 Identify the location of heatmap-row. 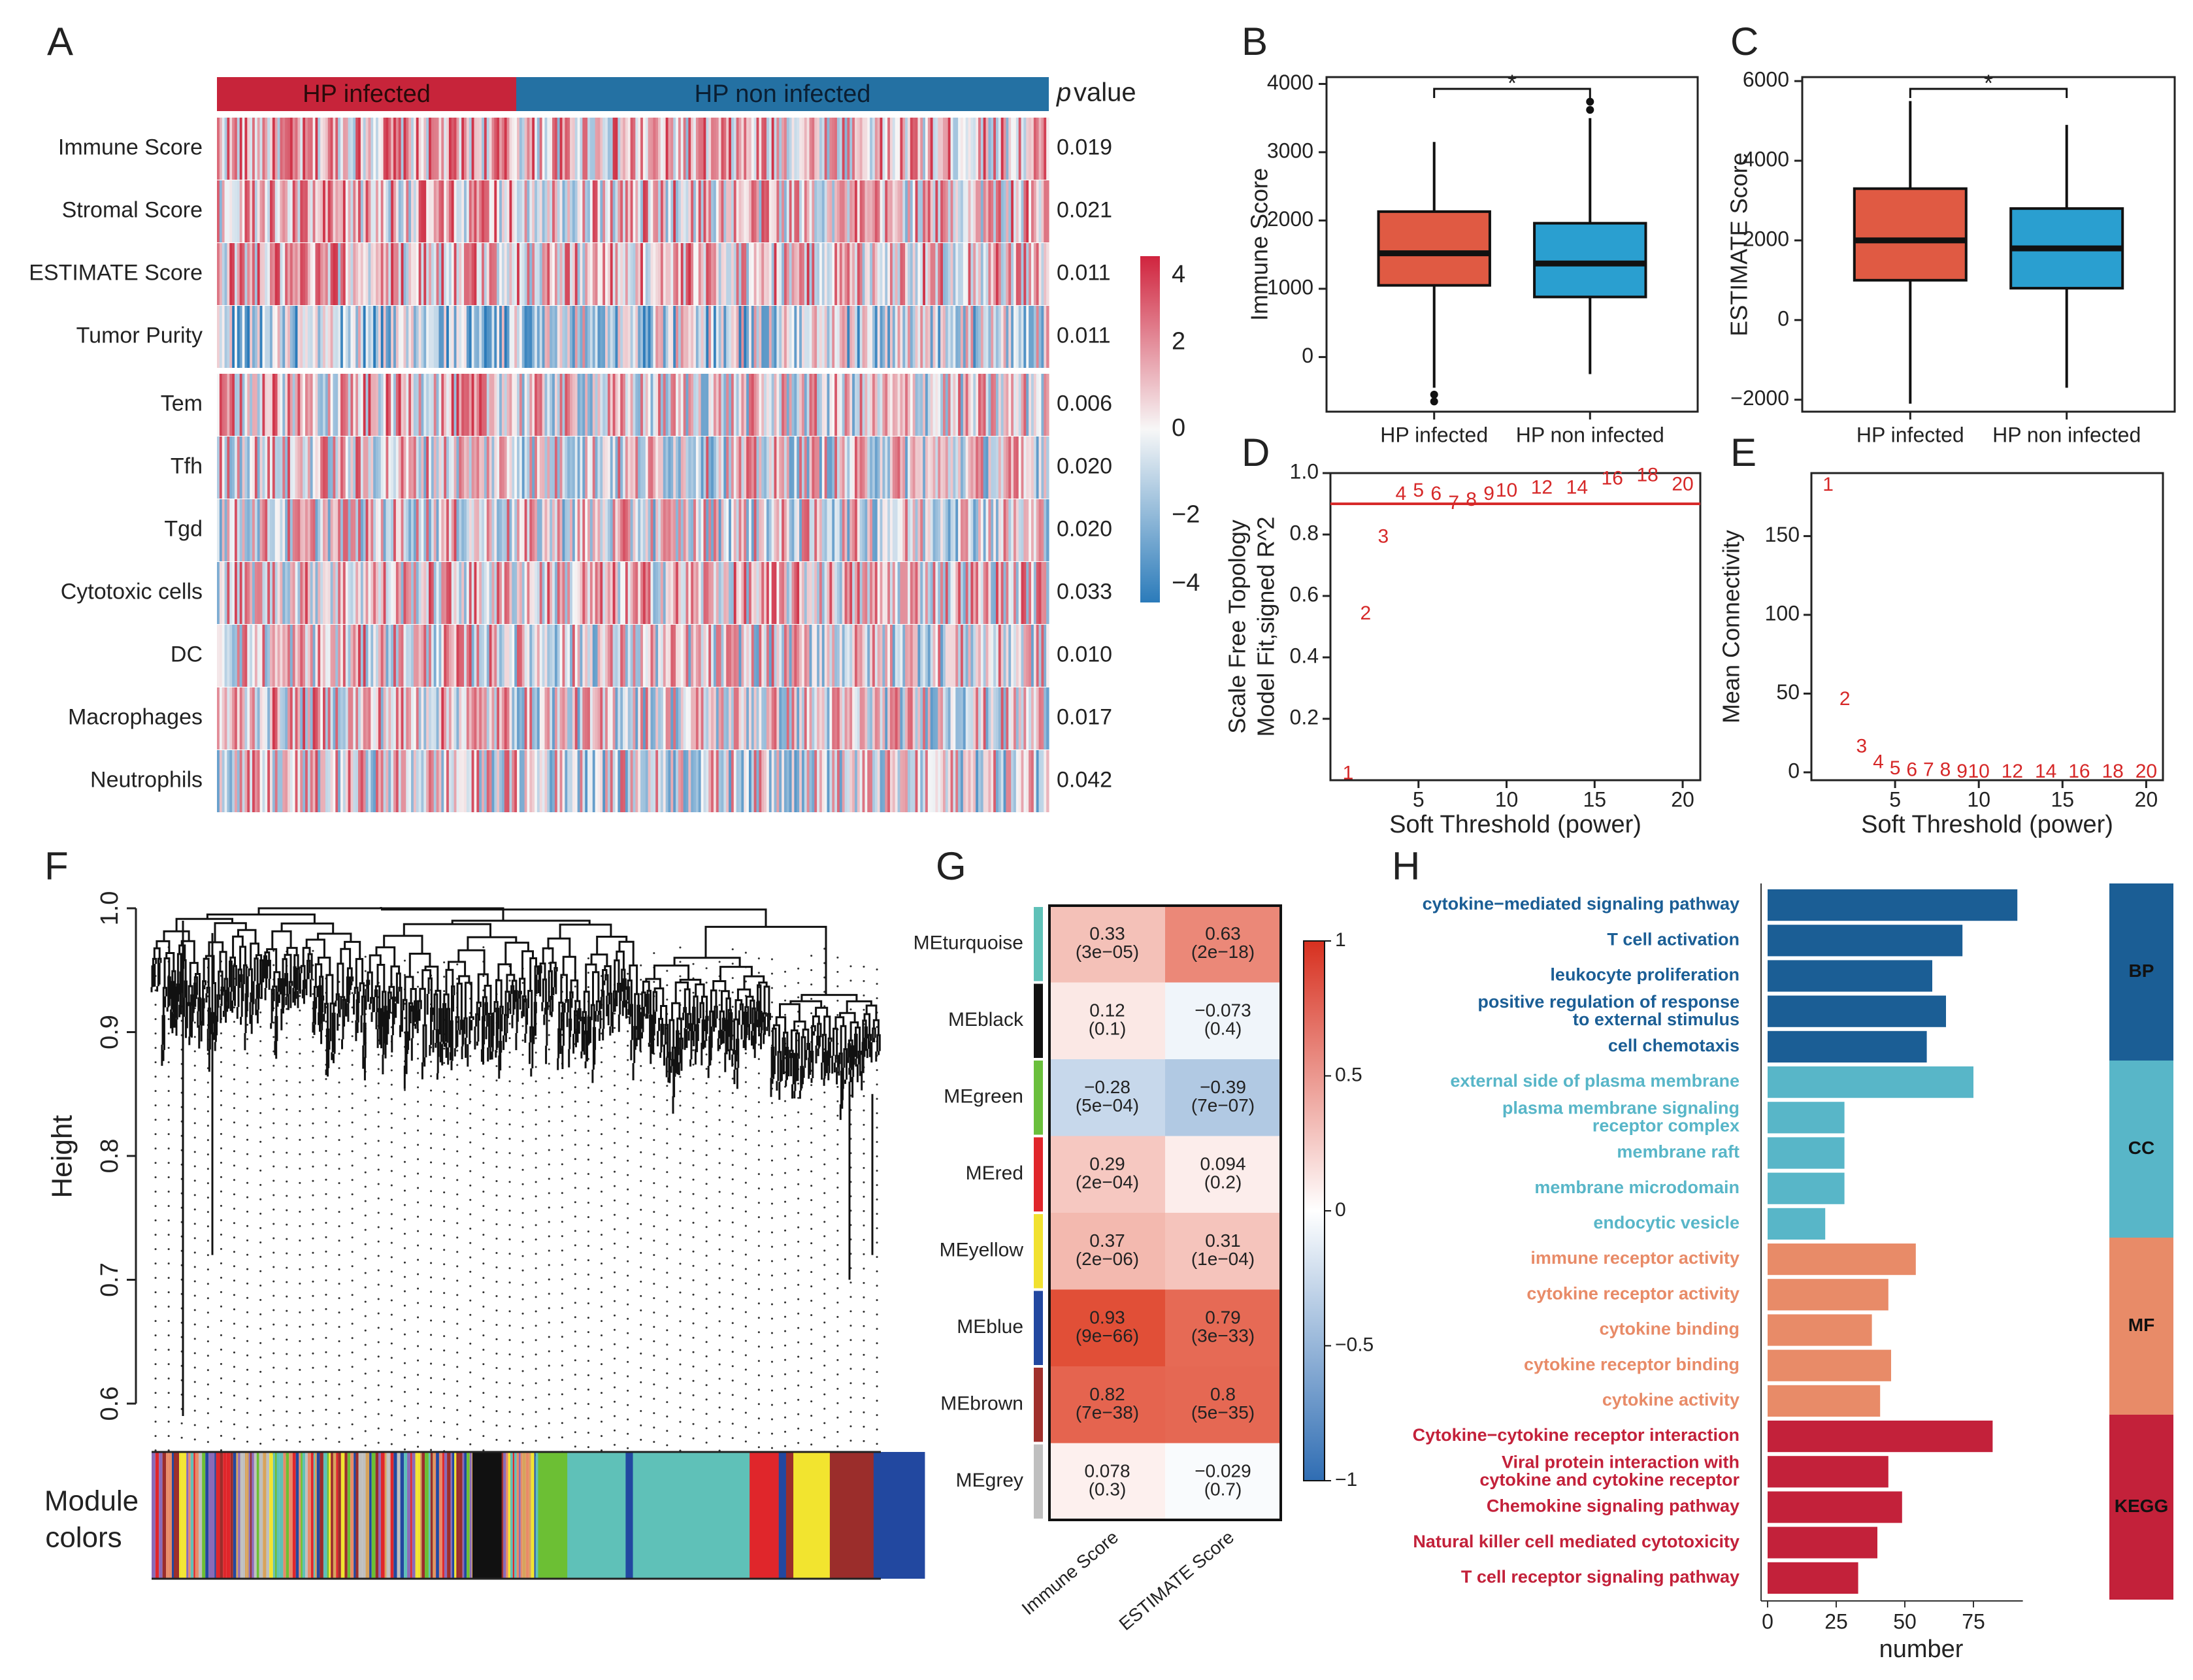
(633, 467).